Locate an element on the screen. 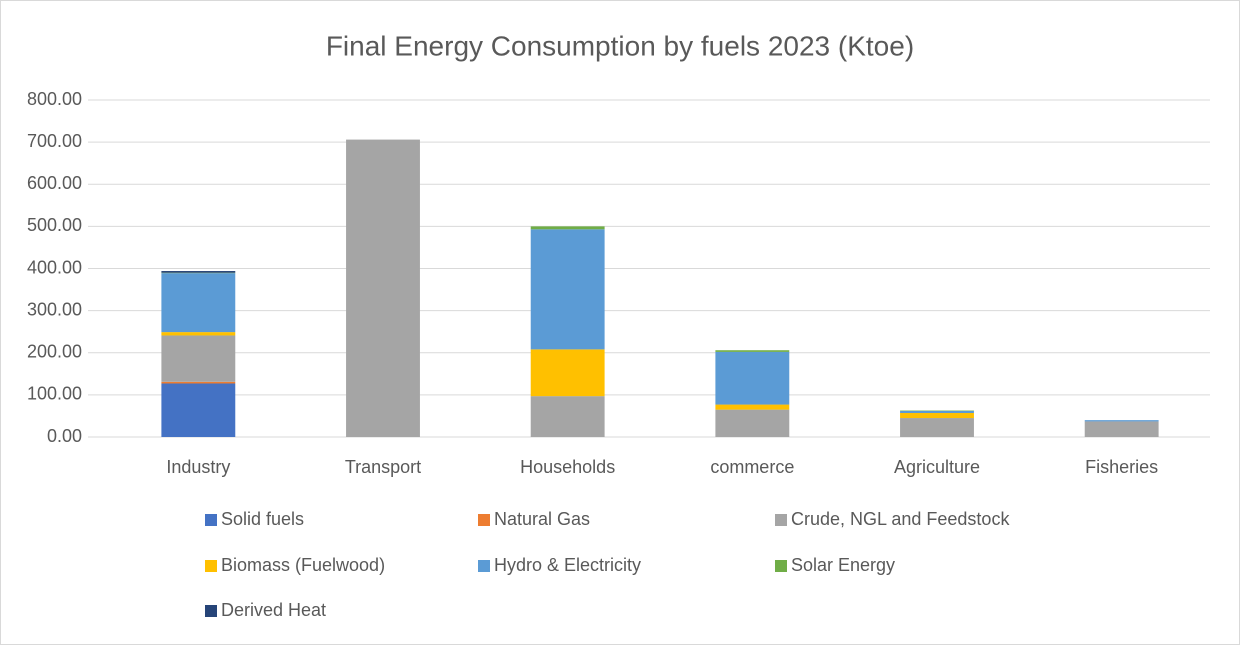  y-tick-label: 600.00 is located at coordinates (54, 183).